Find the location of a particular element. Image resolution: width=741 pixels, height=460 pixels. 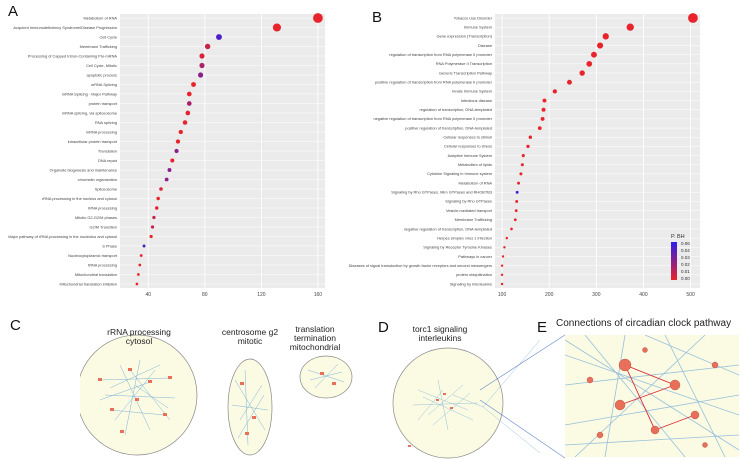

term-label: Mitochondrial translation is located at coordinates (96, 274).